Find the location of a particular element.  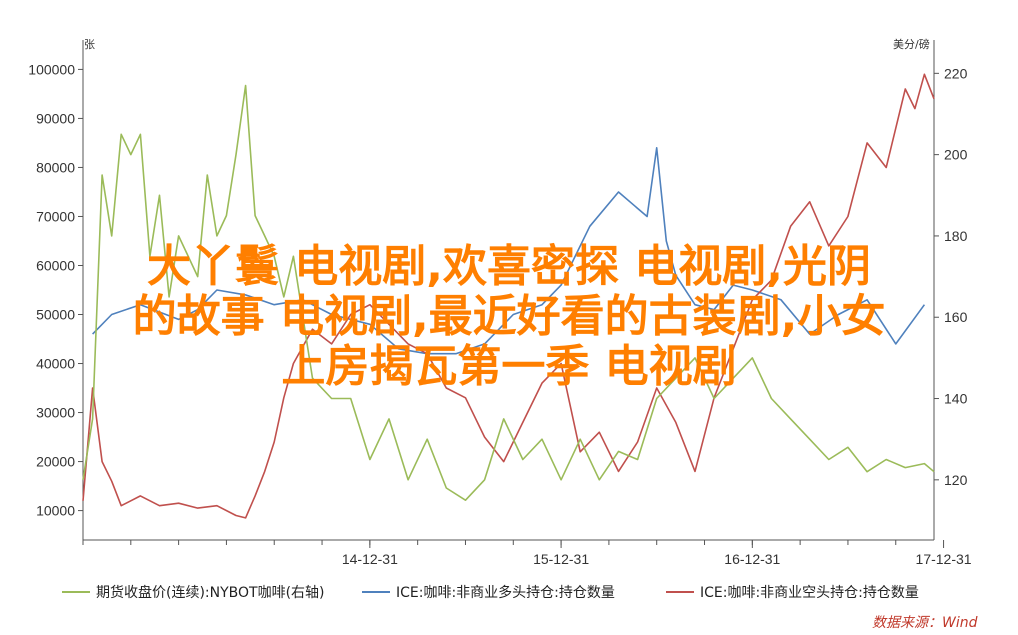

left-tick-label: 30000 is located at coordinates (55, 413).